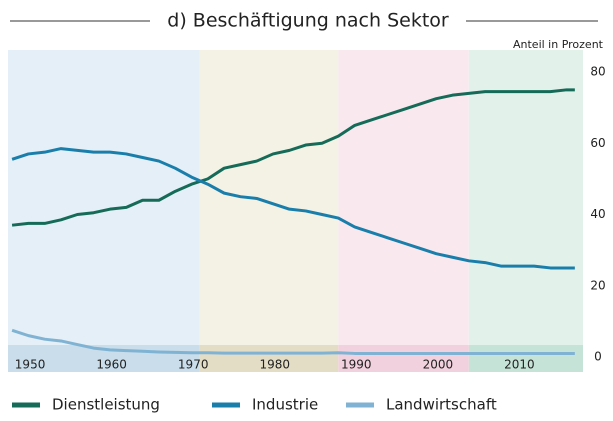  I want to click on x-tick-label: 1950, so click(30, 365).